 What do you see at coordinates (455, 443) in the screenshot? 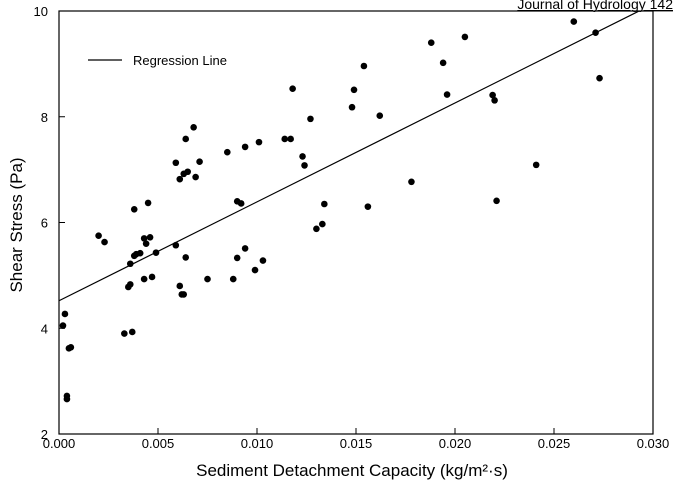
I see `x-tick-label: 0.020` at bounding box center [455, 443].